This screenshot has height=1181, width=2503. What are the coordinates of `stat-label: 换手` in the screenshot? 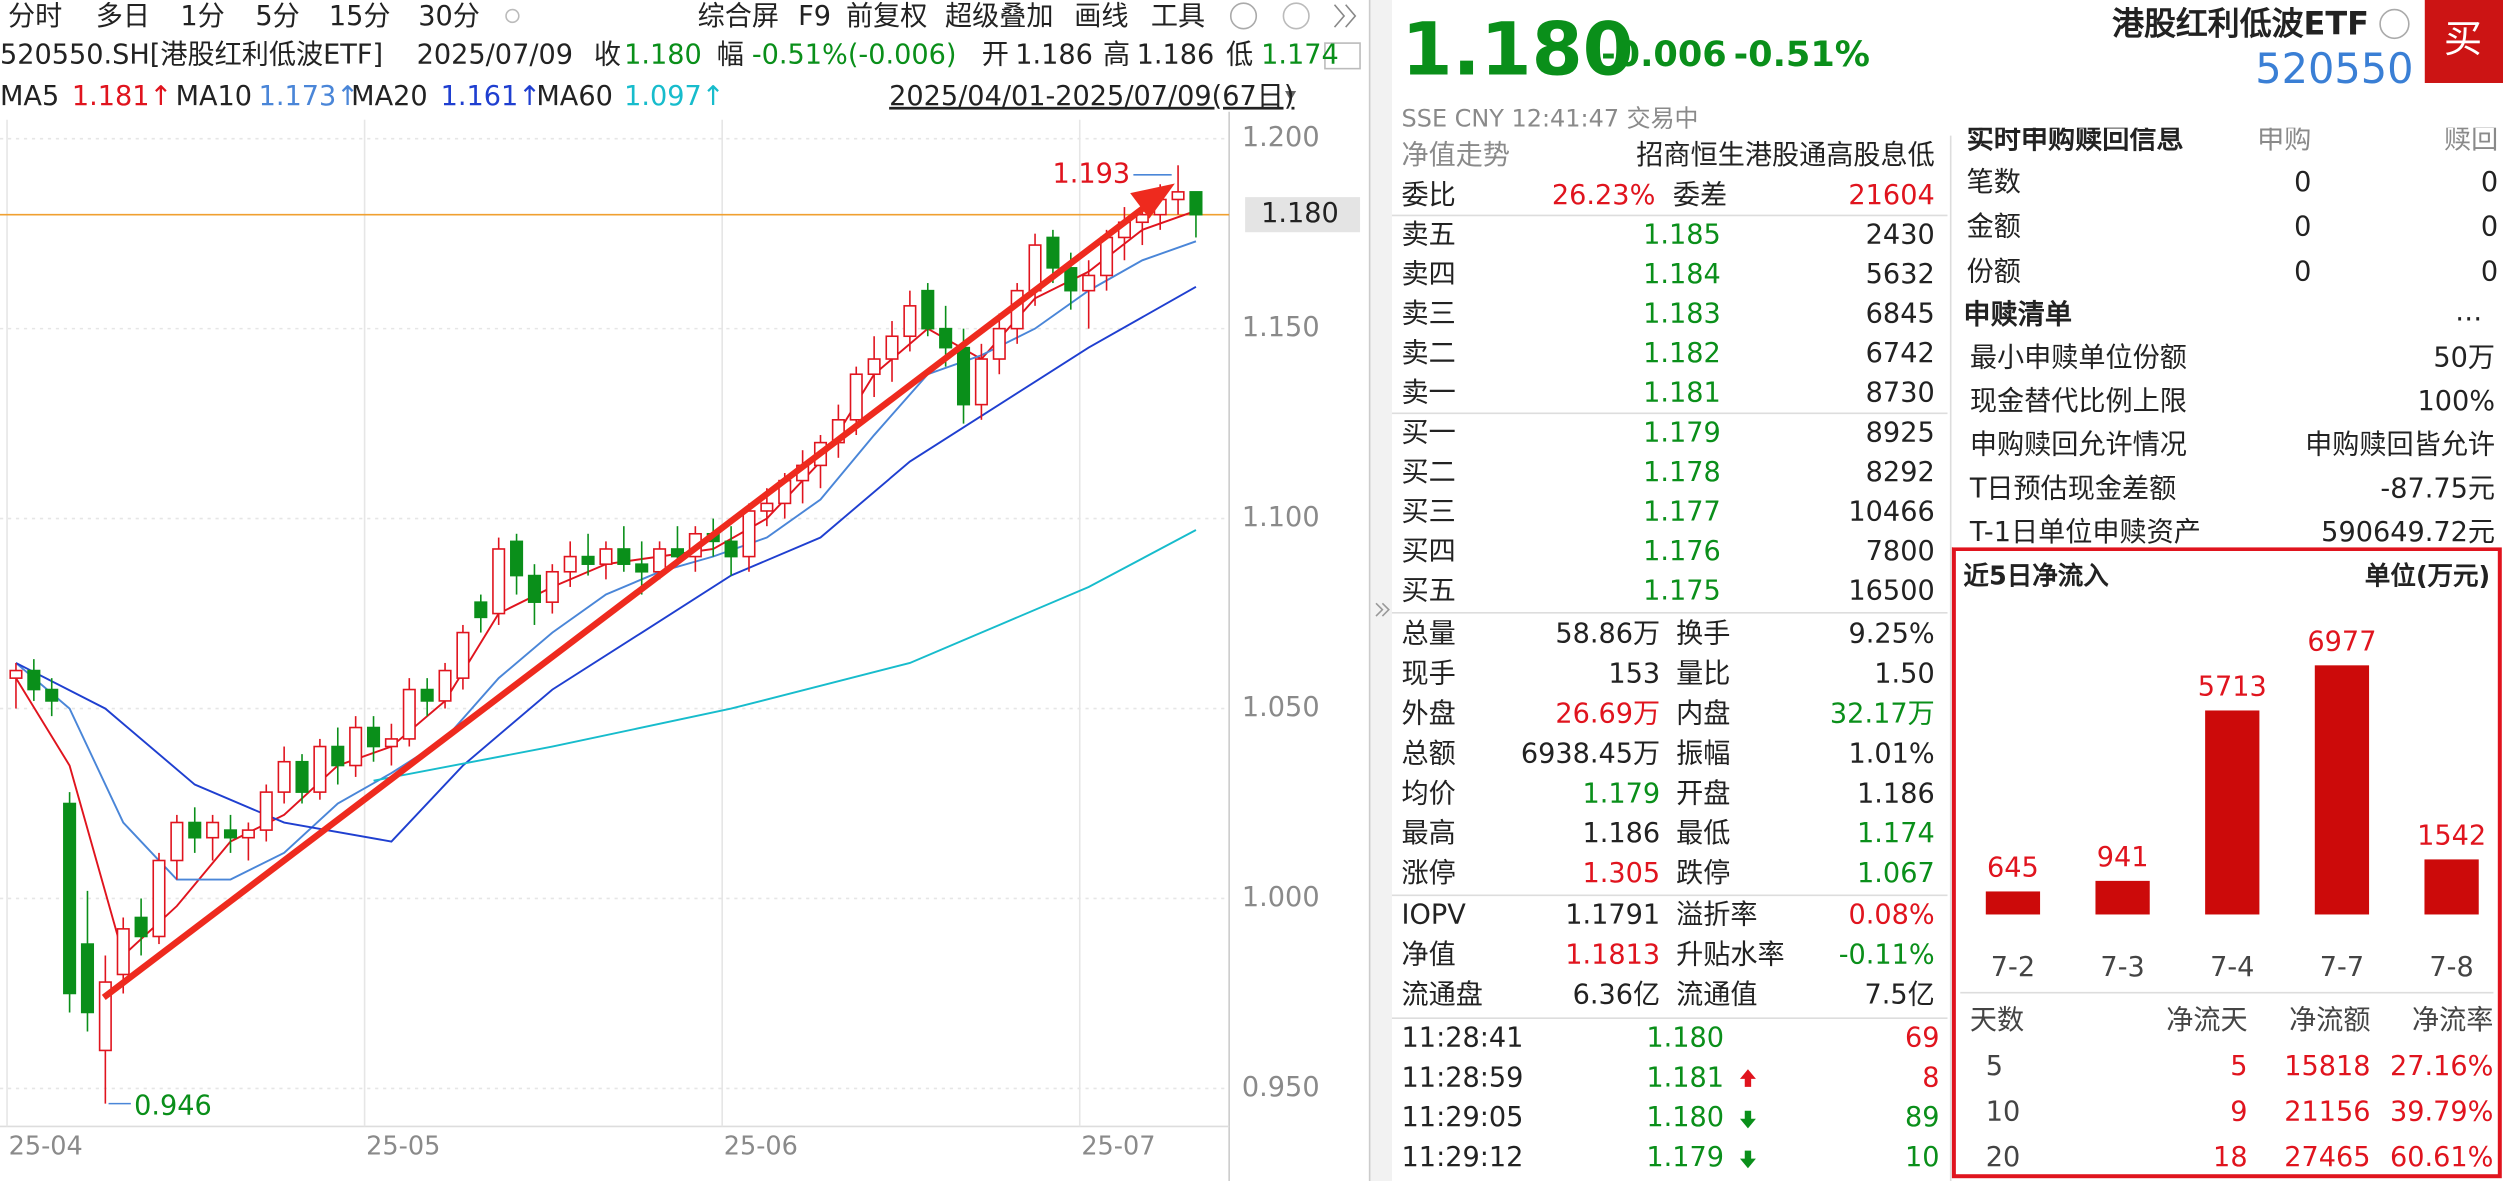 It's located at (1703, 634).